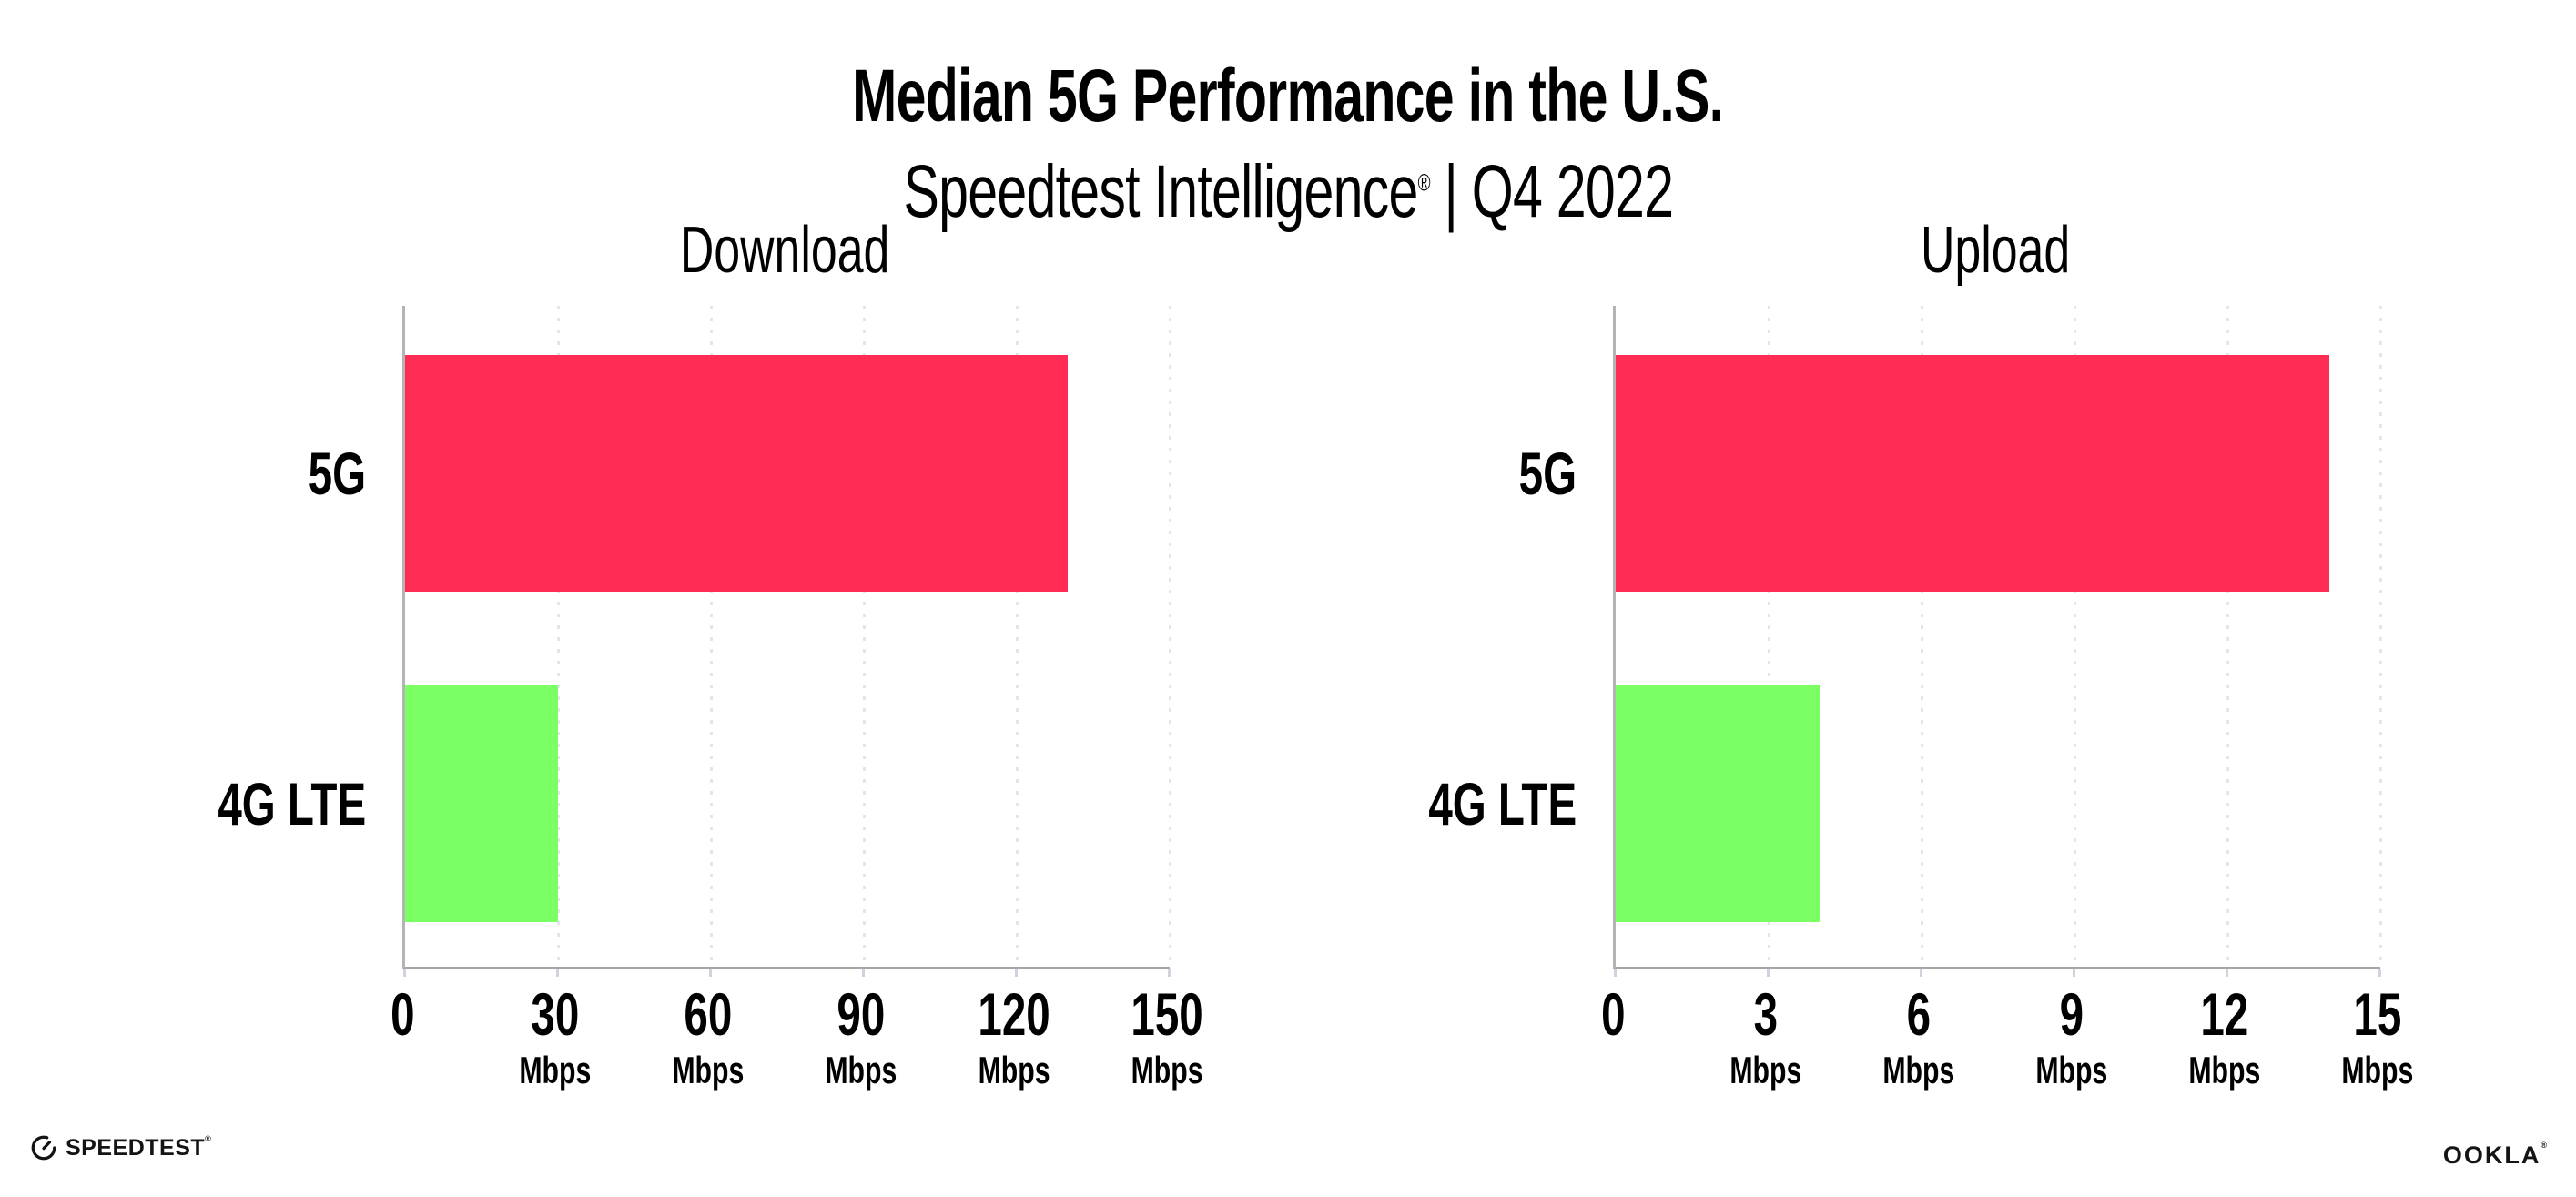 The image size is (2576, 1197). Describe the element at coordinates (136, 1147) in the screenshot. I see `speedtest-wordmark-text: SPEEDTEST` at that location.